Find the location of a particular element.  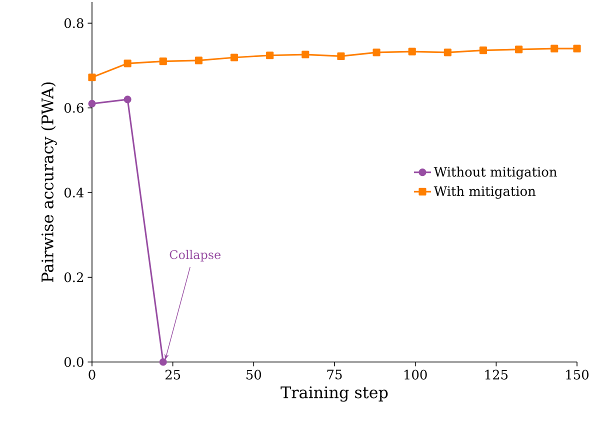

y-axis-title: Pairwise accuracy (PWA) is located at coordinates (49, 182).